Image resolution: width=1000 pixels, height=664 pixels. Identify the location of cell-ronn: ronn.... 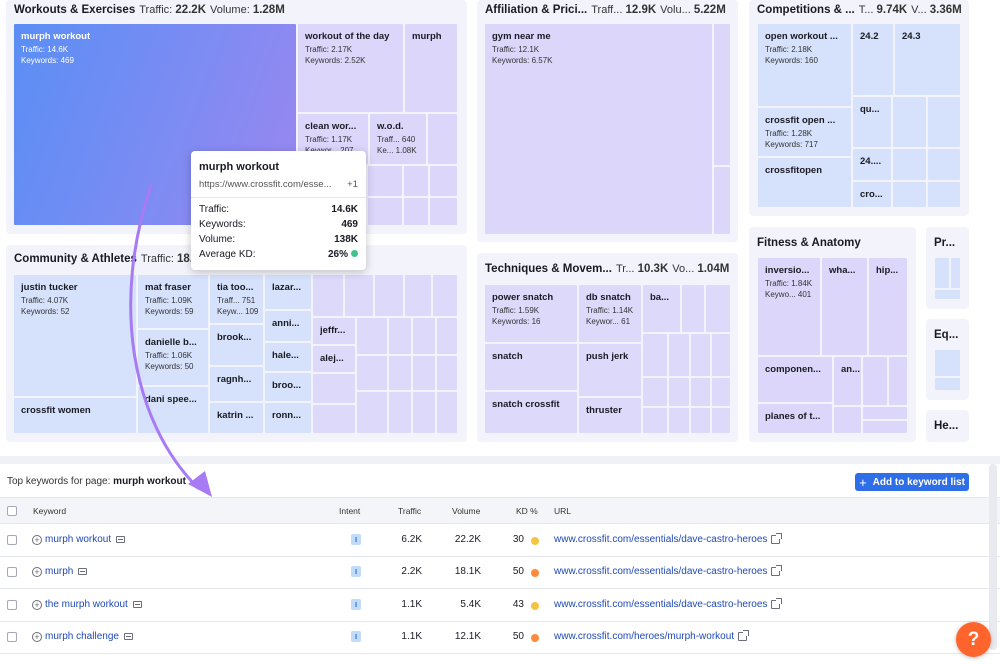
(288, 418).